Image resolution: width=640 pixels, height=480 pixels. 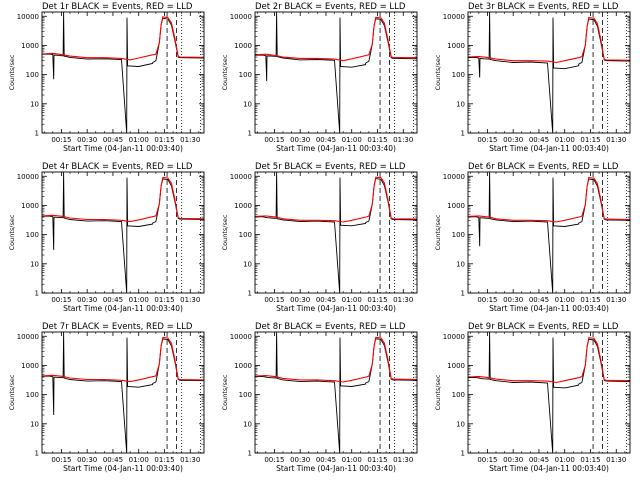 I want to click on panel-title: Det 5r BLACK = Events, RED = LLD, so click(x=330, y=167).